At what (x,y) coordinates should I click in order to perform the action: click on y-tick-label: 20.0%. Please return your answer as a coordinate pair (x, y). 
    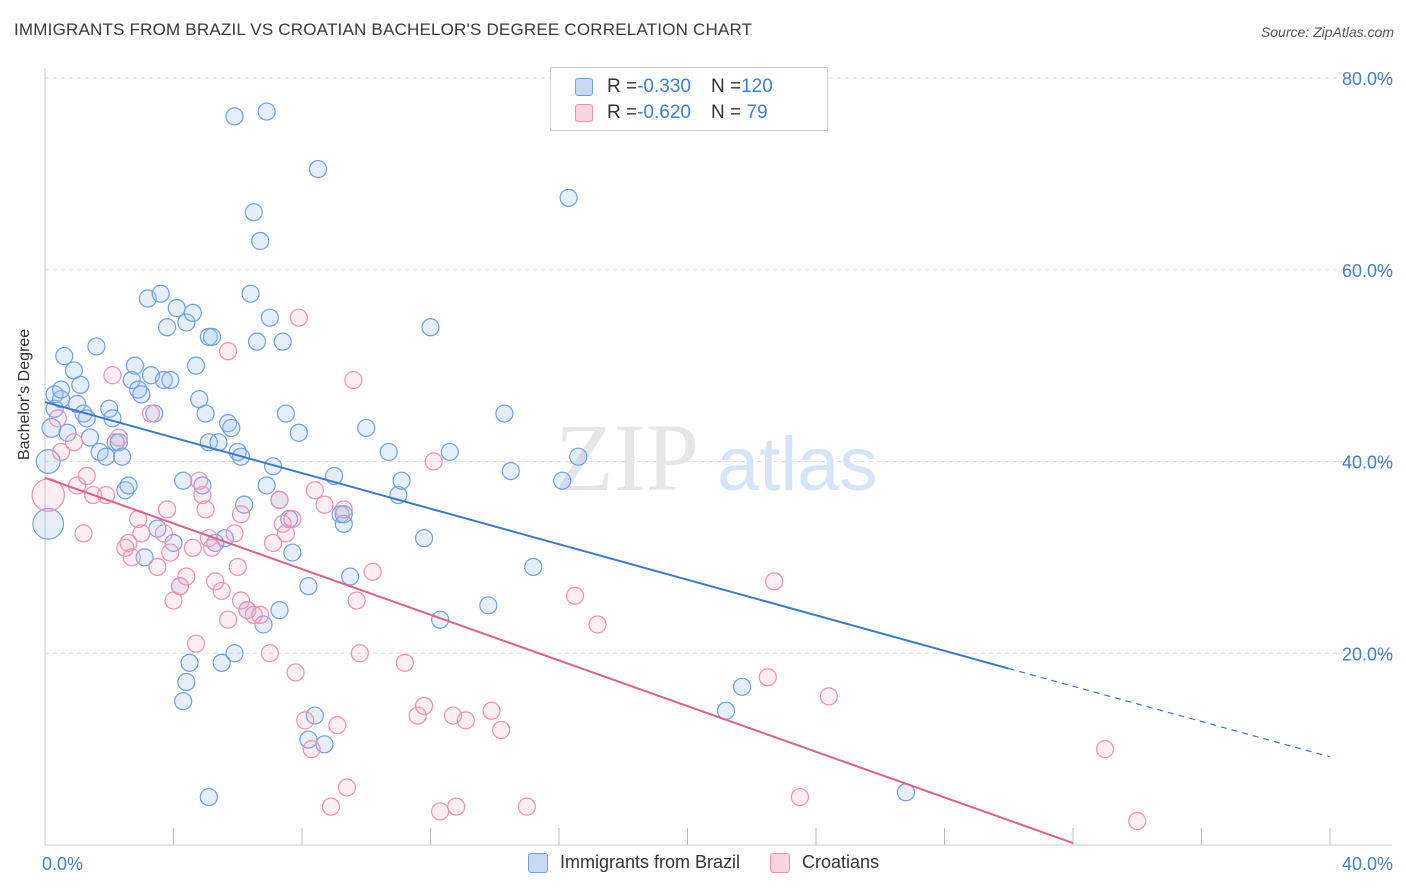
    Looking at the image, I should click on (1367, 654).